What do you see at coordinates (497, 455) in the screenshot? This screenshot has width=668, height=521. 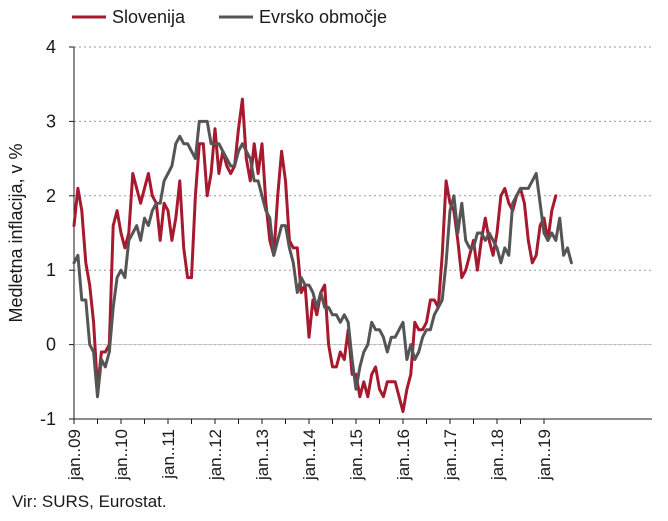 I see `x-tick-label: jan..18` at bounding box center [497, 455].